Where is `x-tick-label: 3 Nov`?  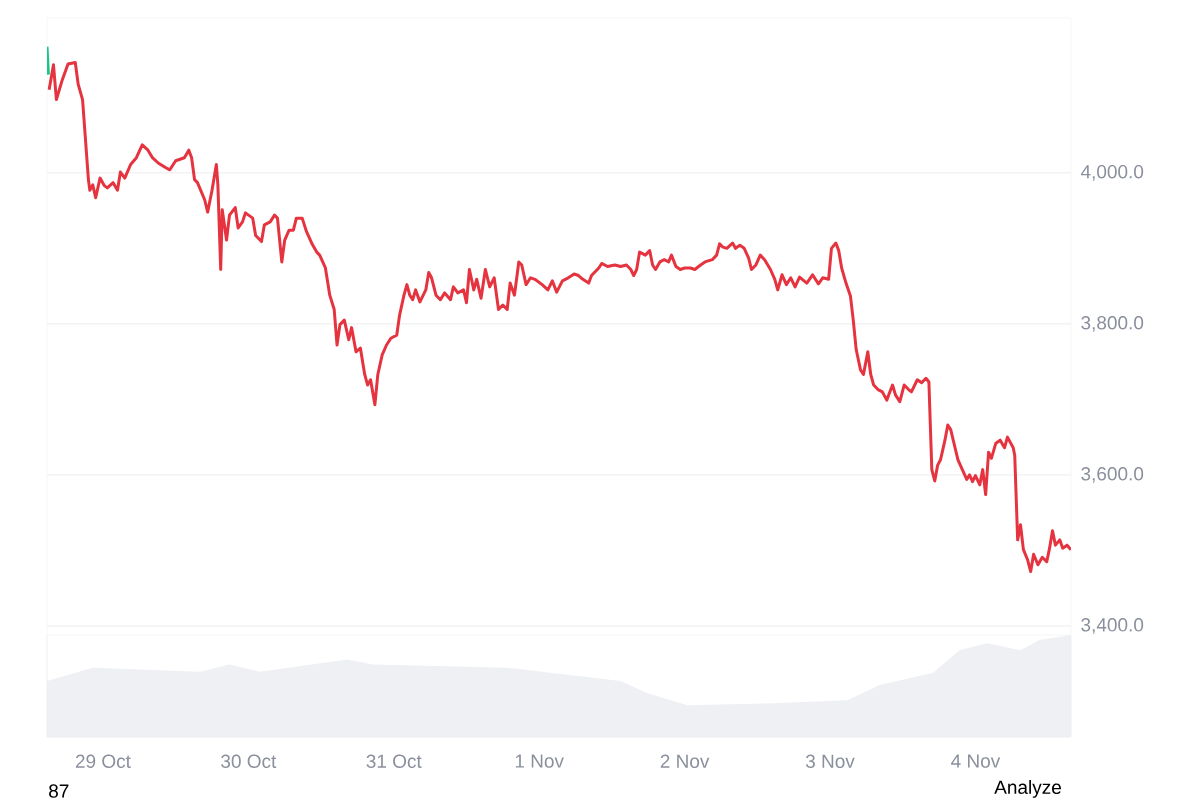
x-tick-label: 3 Nov is located at coordinates (830, 761).